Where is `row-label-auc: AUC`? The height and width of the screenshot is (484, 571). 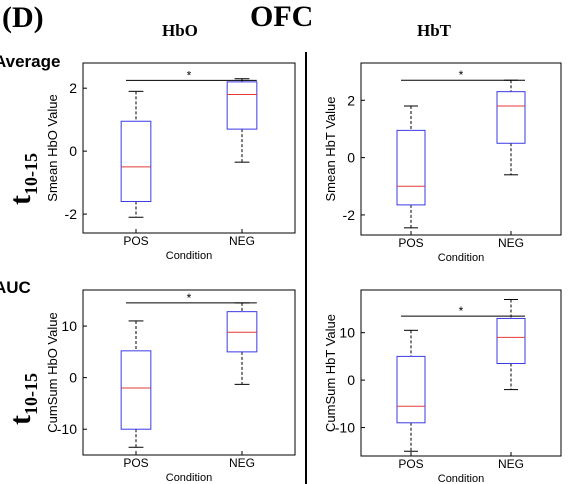 row-label-auc: AUC is located at coordinates (15, 287).